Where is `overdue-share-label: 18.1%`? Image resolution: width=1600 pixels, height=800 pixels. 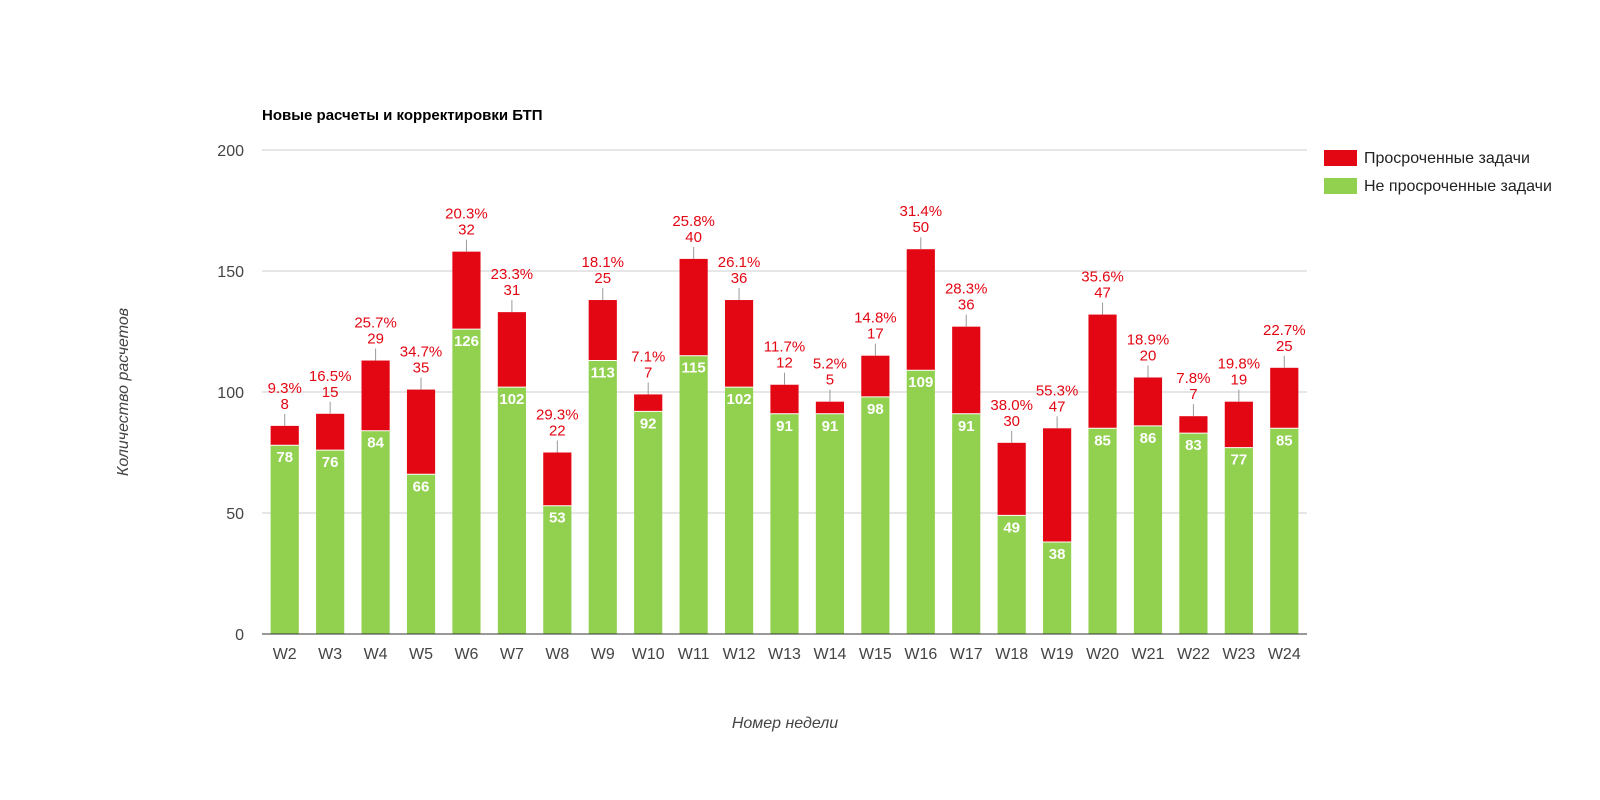
overdue-share-label: 18.1% is located at coordinates (602, 262).